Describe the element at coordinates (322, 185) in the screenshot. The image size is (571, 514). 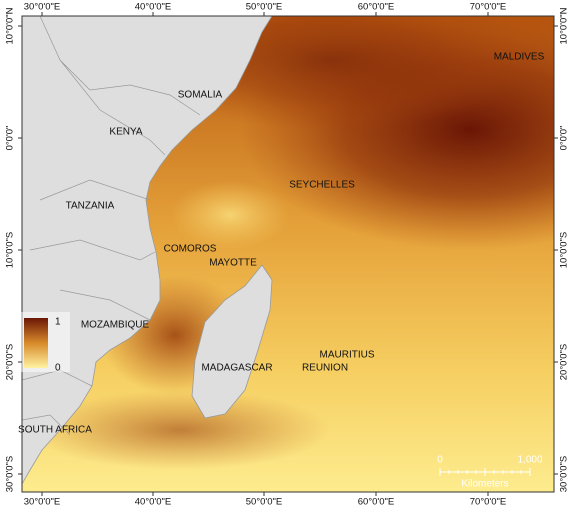
I see `place-label: SEYCHELLES` at that location.